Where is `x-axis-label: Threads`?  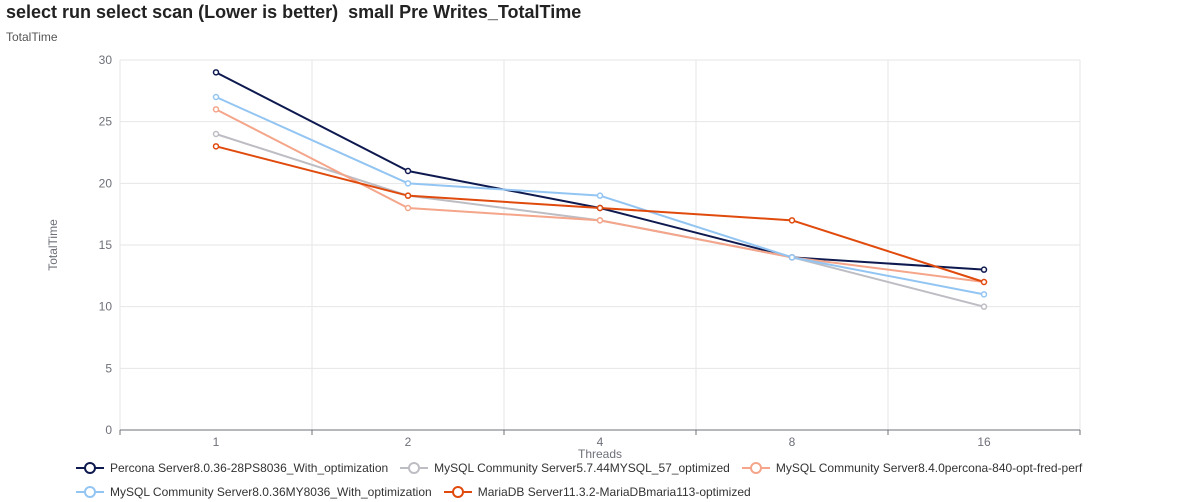
x-axis-label: Threads is located at coordinates (600, 453).